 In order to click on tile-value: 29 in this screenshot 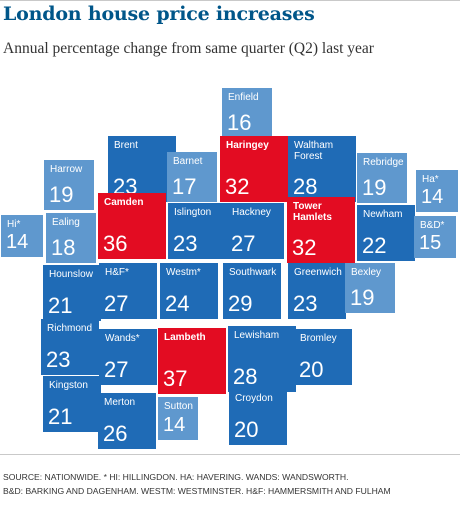, I will do `click(240, 303)`.